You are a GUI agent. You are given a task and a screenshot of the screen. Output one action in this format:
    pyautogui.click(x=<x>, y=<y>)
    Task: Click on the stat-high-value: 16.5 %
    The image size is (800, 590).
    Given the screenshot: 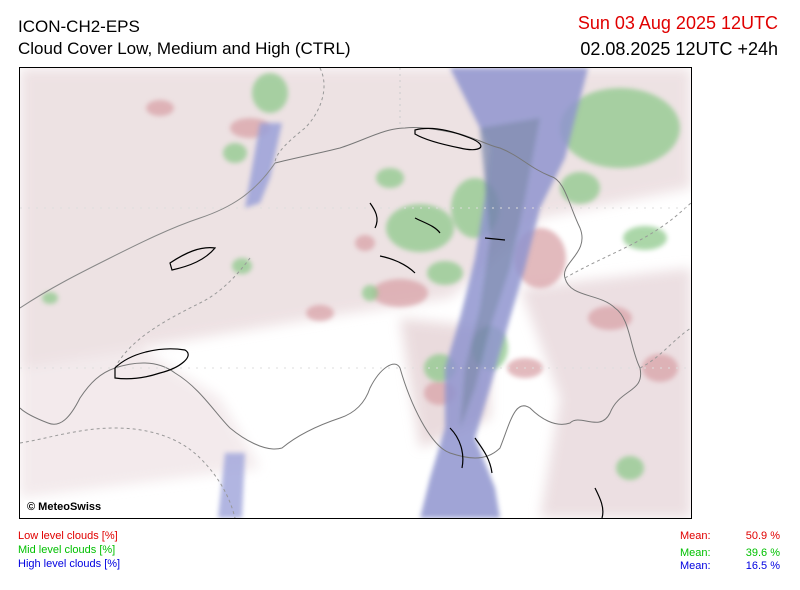 What is the action you would take?
    pyautogui.click(x=762, y=566)
    